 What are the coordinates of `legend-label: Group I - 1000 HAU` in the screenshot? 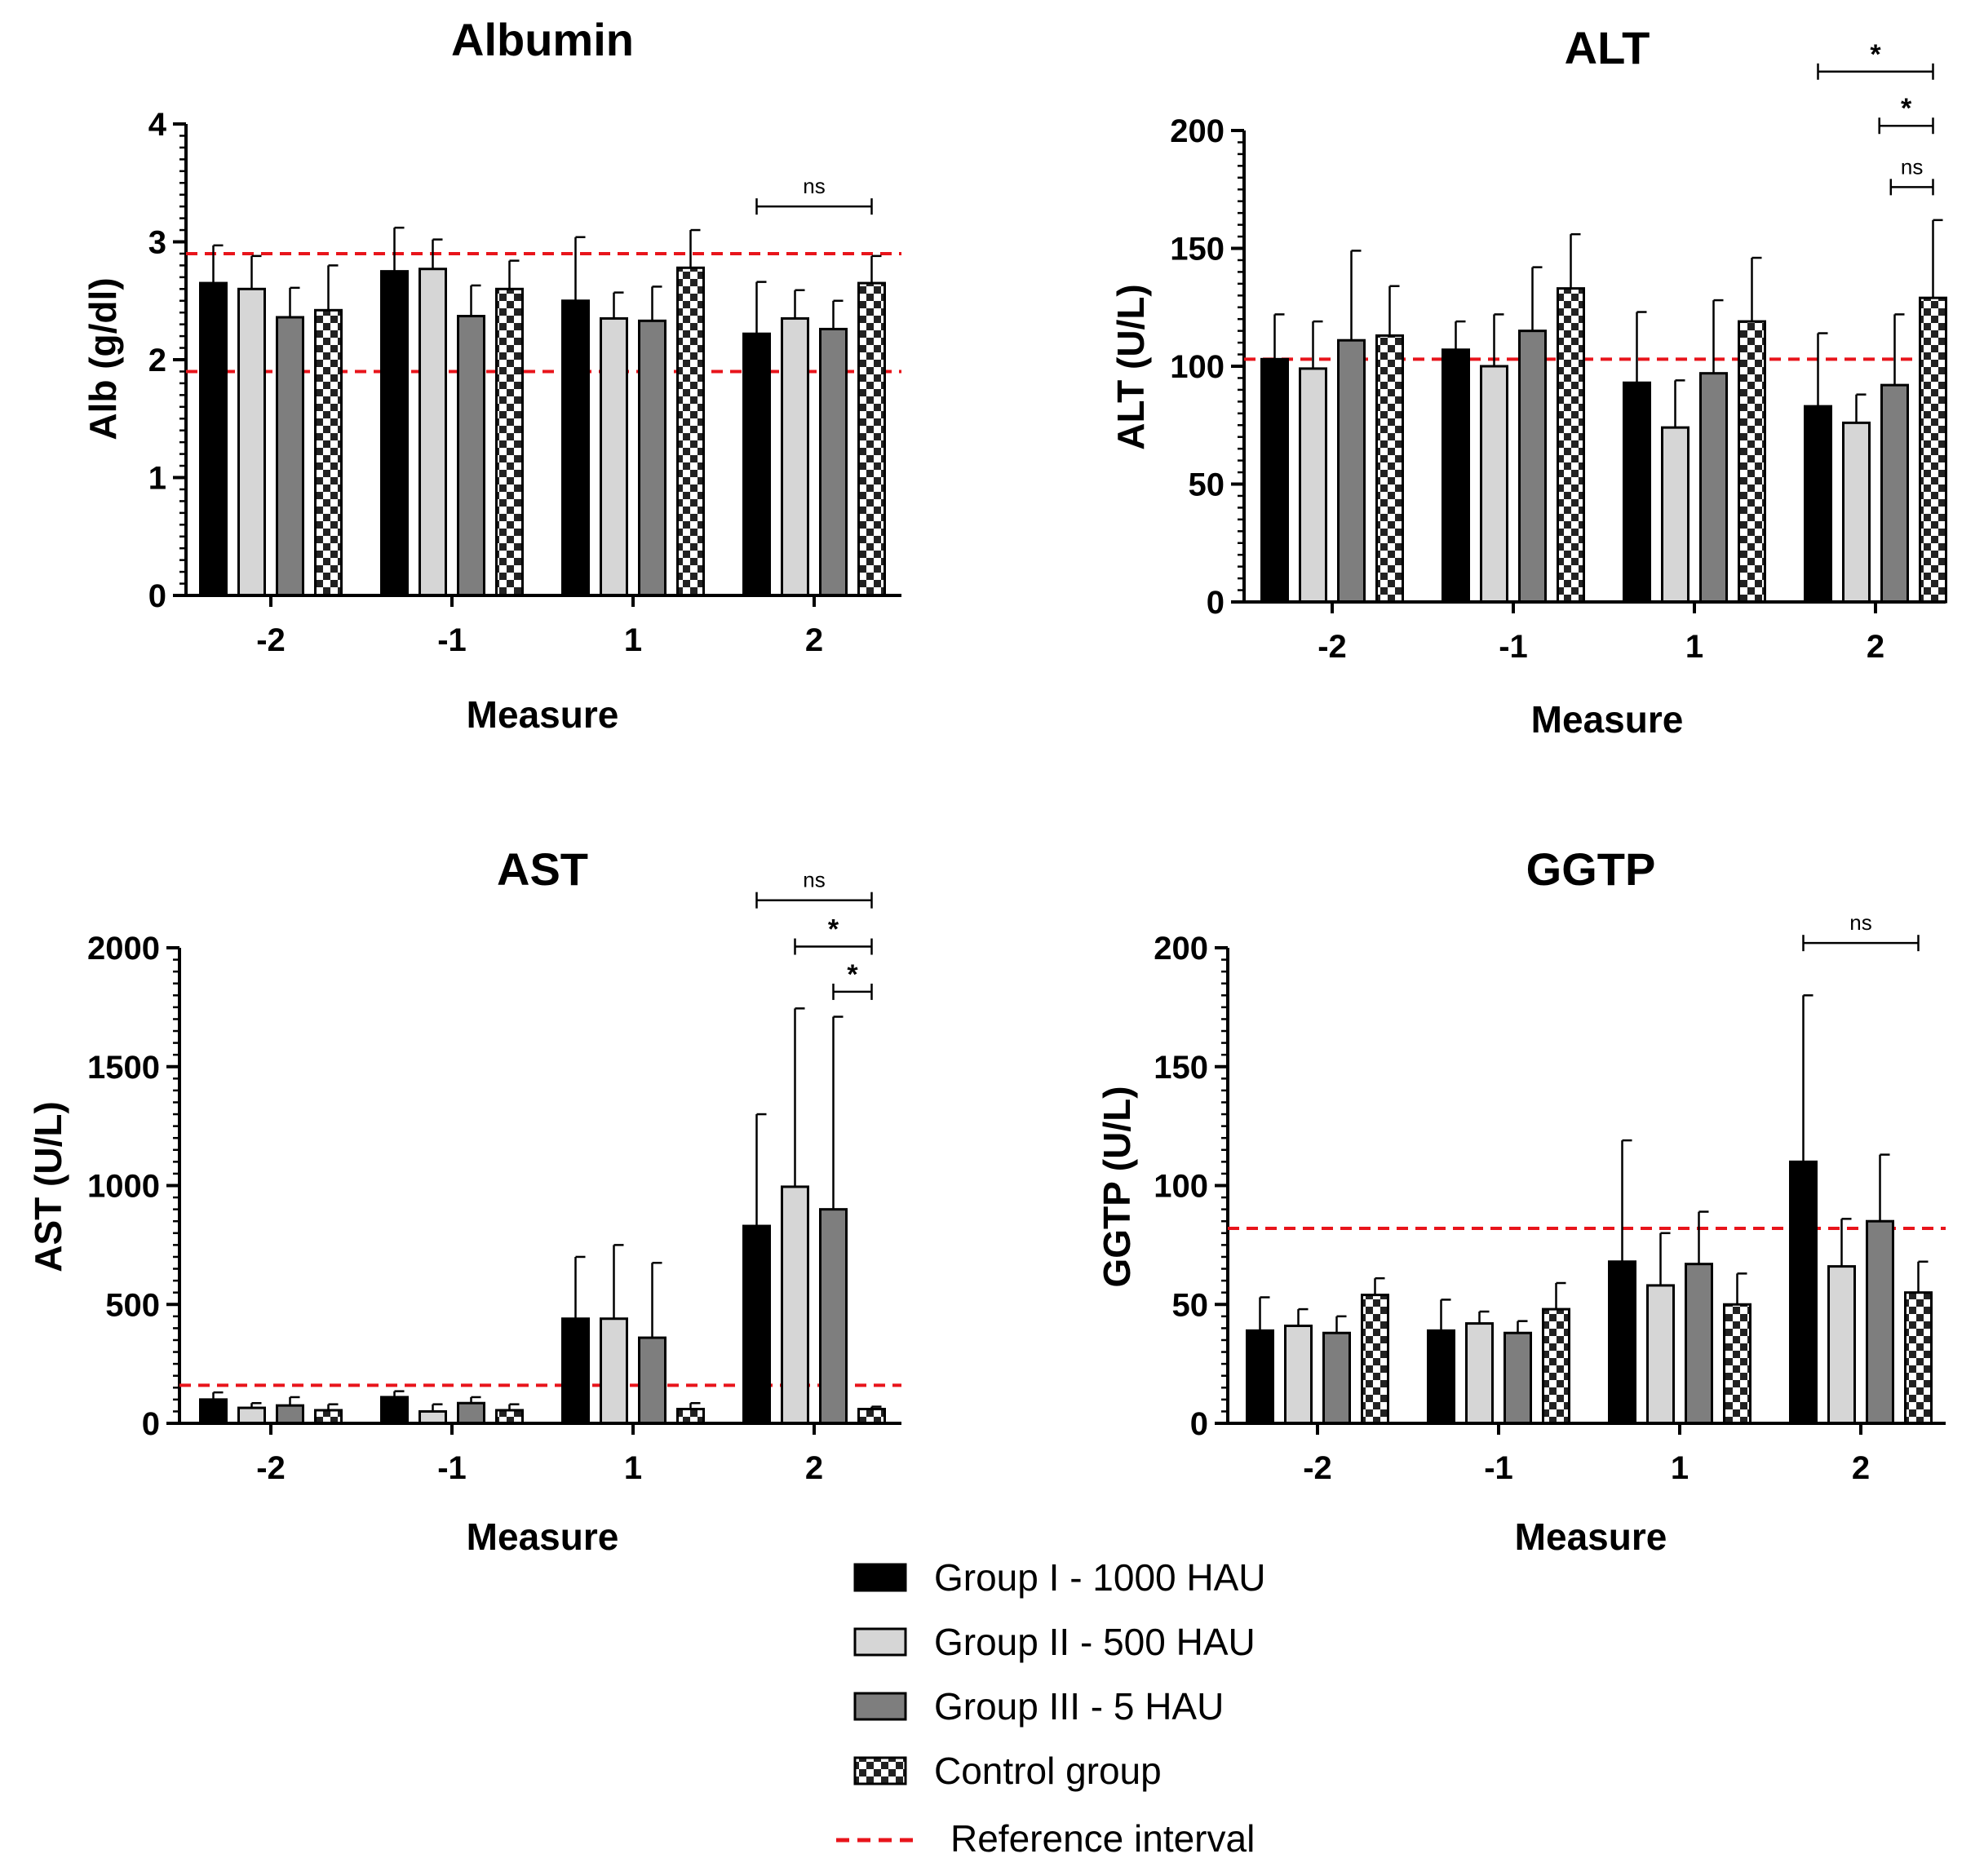 It's located at (1100, 1577).